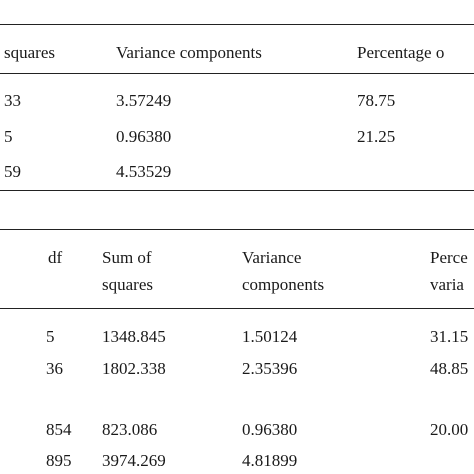 This screenshot has height=474, width=474. I want to click on table-2-row-2-percentage: 48.85, so click(449, 368).